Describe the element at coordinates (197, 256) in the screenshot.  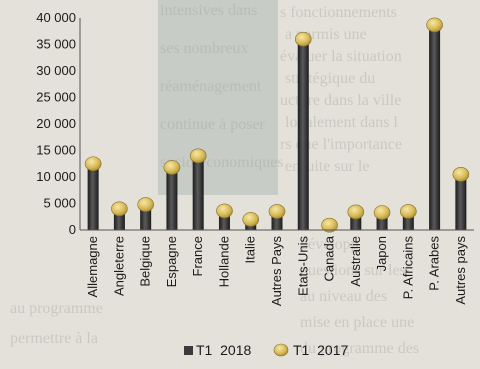
I see `x-tick-label: France` at that location.